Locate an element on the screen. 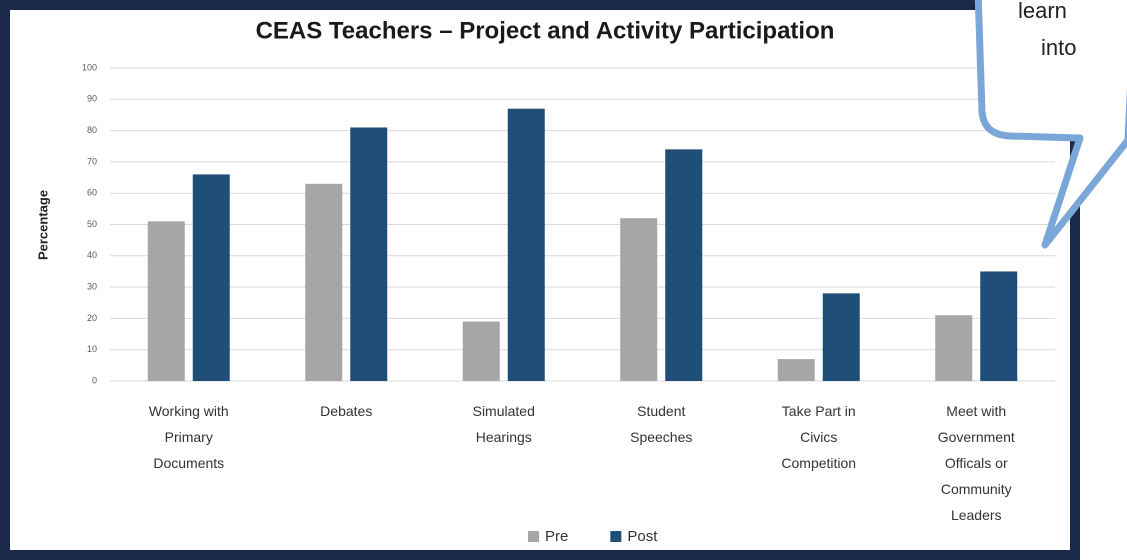 Image resolution: width=1127 pixels, height=560 pixels. bubble-shape is located at coordinates (1050, 124).